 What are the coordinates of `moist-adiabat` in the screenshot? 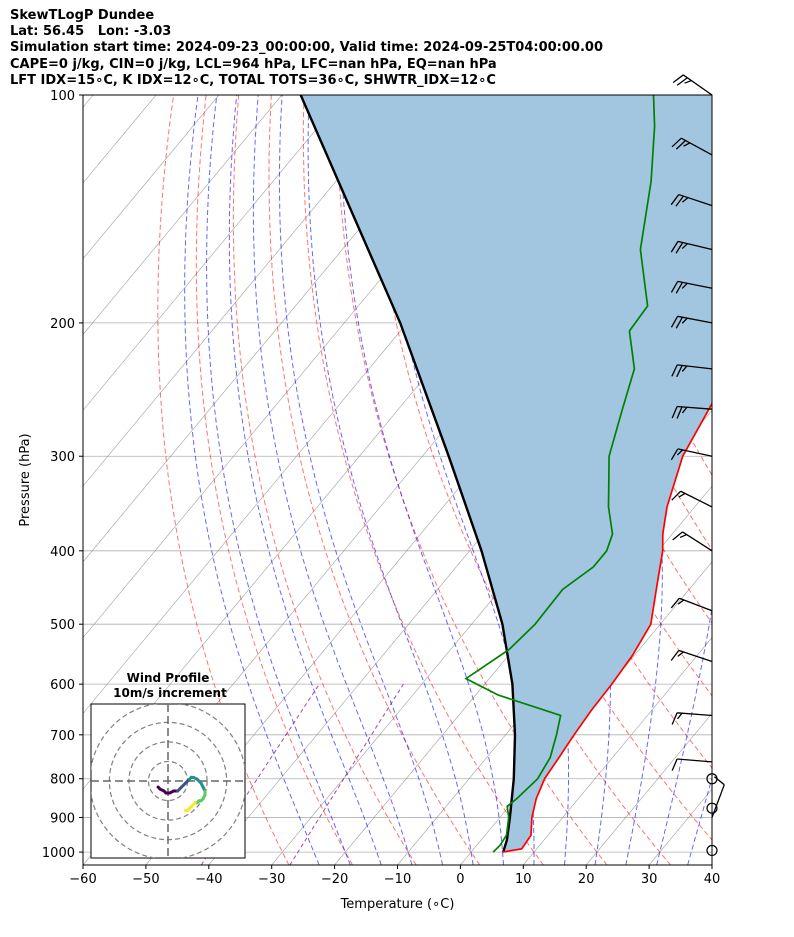 It's located at (756, 480).